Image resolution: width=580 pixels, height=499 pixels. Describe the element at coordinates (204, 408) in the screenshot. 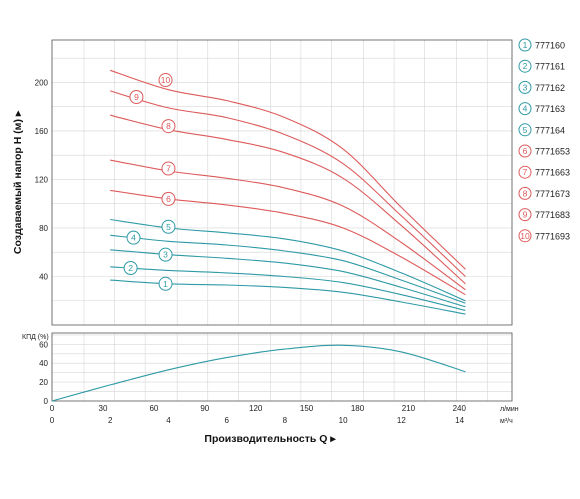

I see `x-tick-lpm: 90` at that location.